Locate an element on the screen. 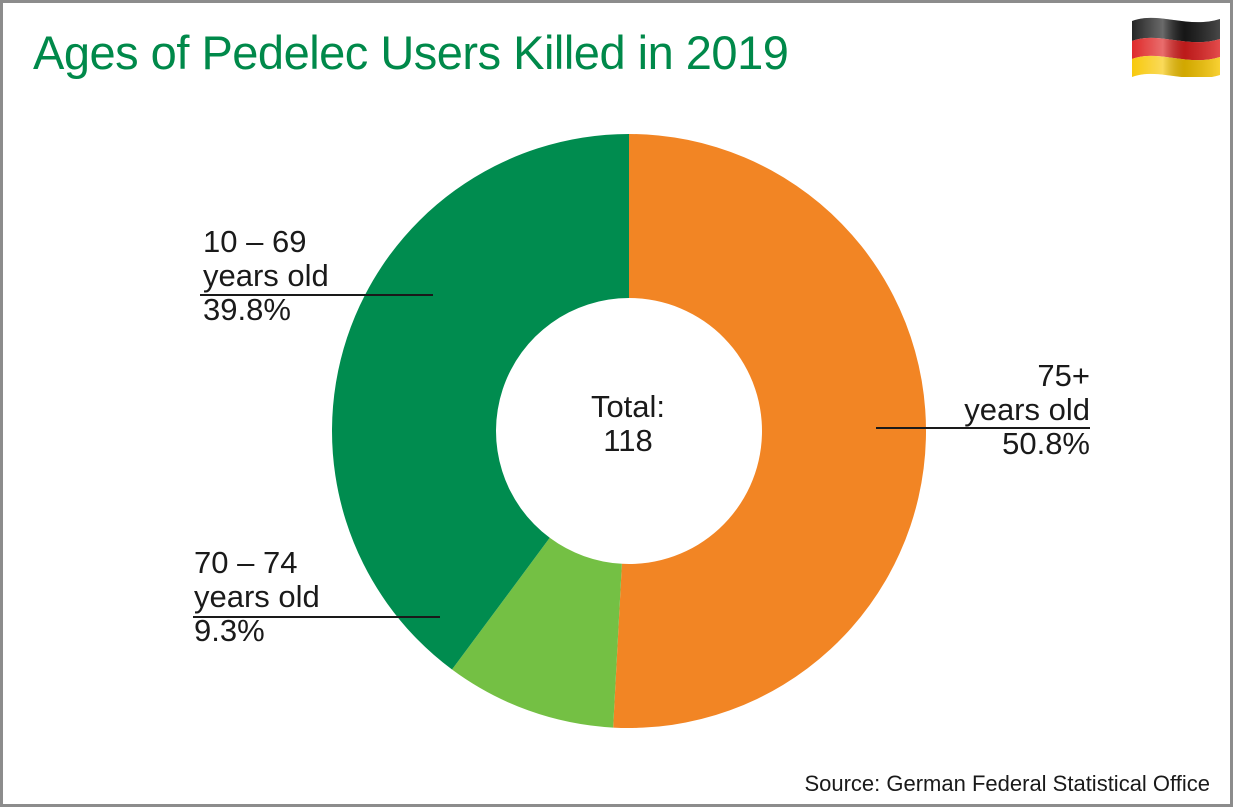 This screenshot has width=1233, height=807. center-total-label: Total: 118 is located at coordinates (628, 424).